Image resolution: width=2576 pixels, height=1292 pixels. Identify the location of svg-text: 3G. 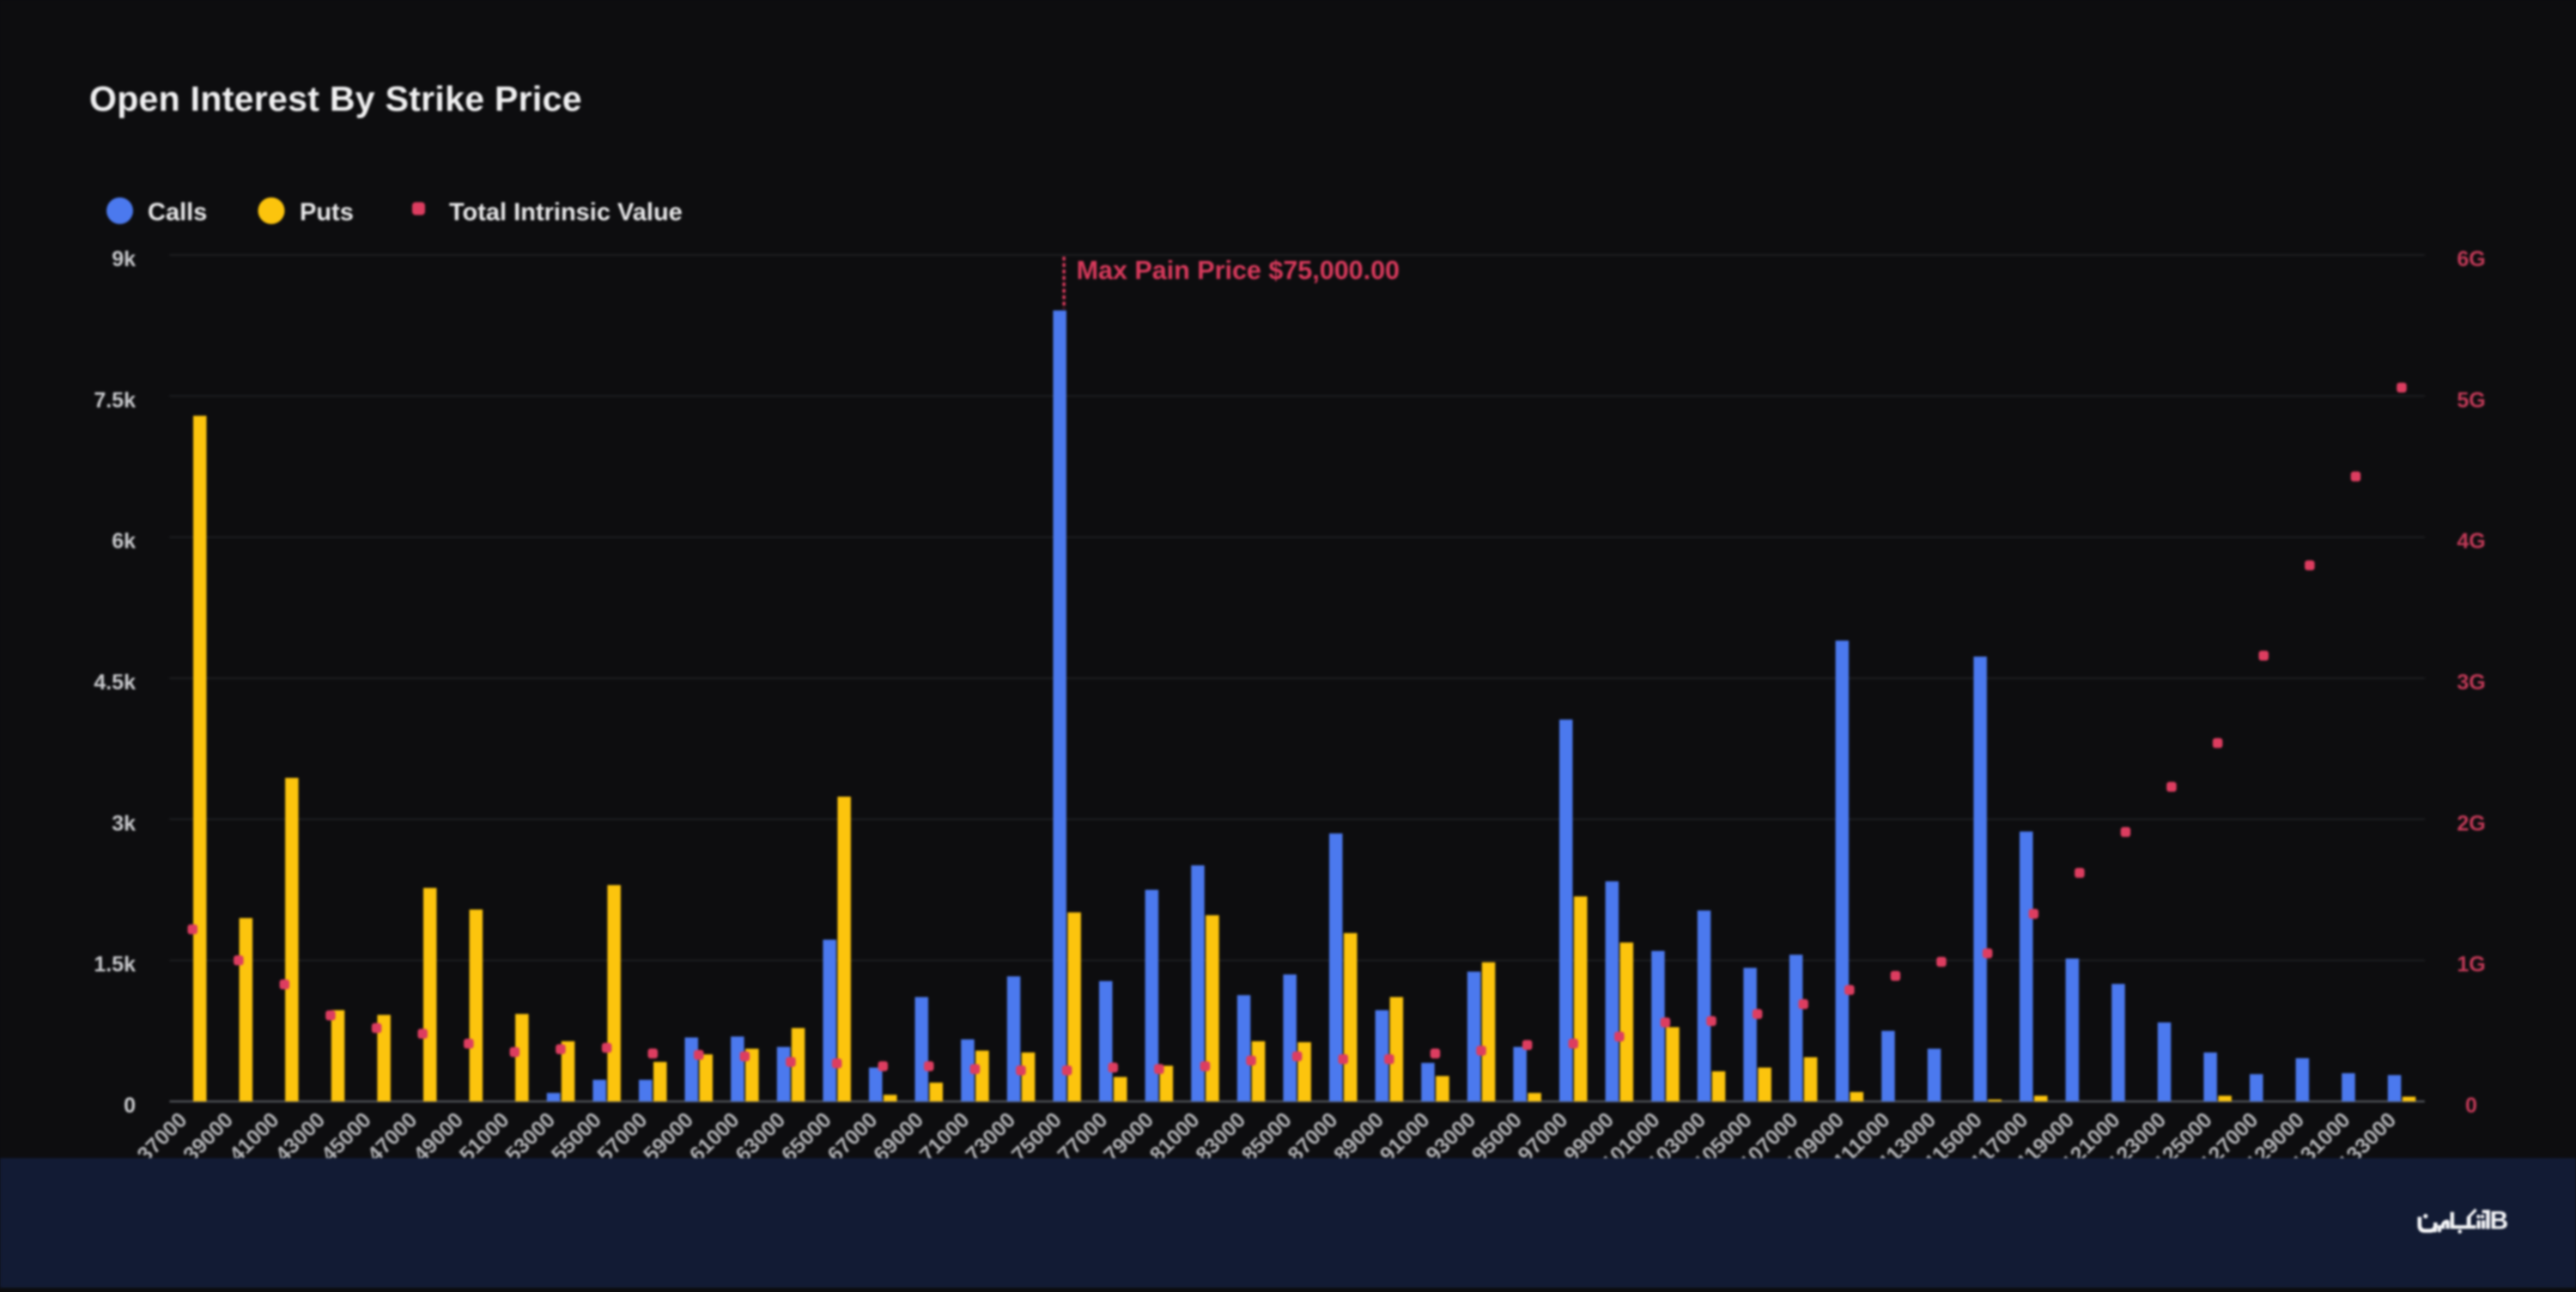
(2471, 682).